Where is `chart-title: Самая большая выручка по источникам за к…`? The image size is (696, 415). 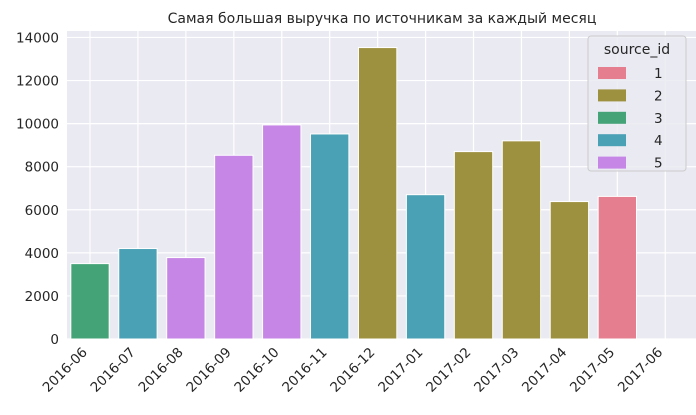
chart-title: Самая большая выручка по источникам за к… is located at coordinates (382, 19).